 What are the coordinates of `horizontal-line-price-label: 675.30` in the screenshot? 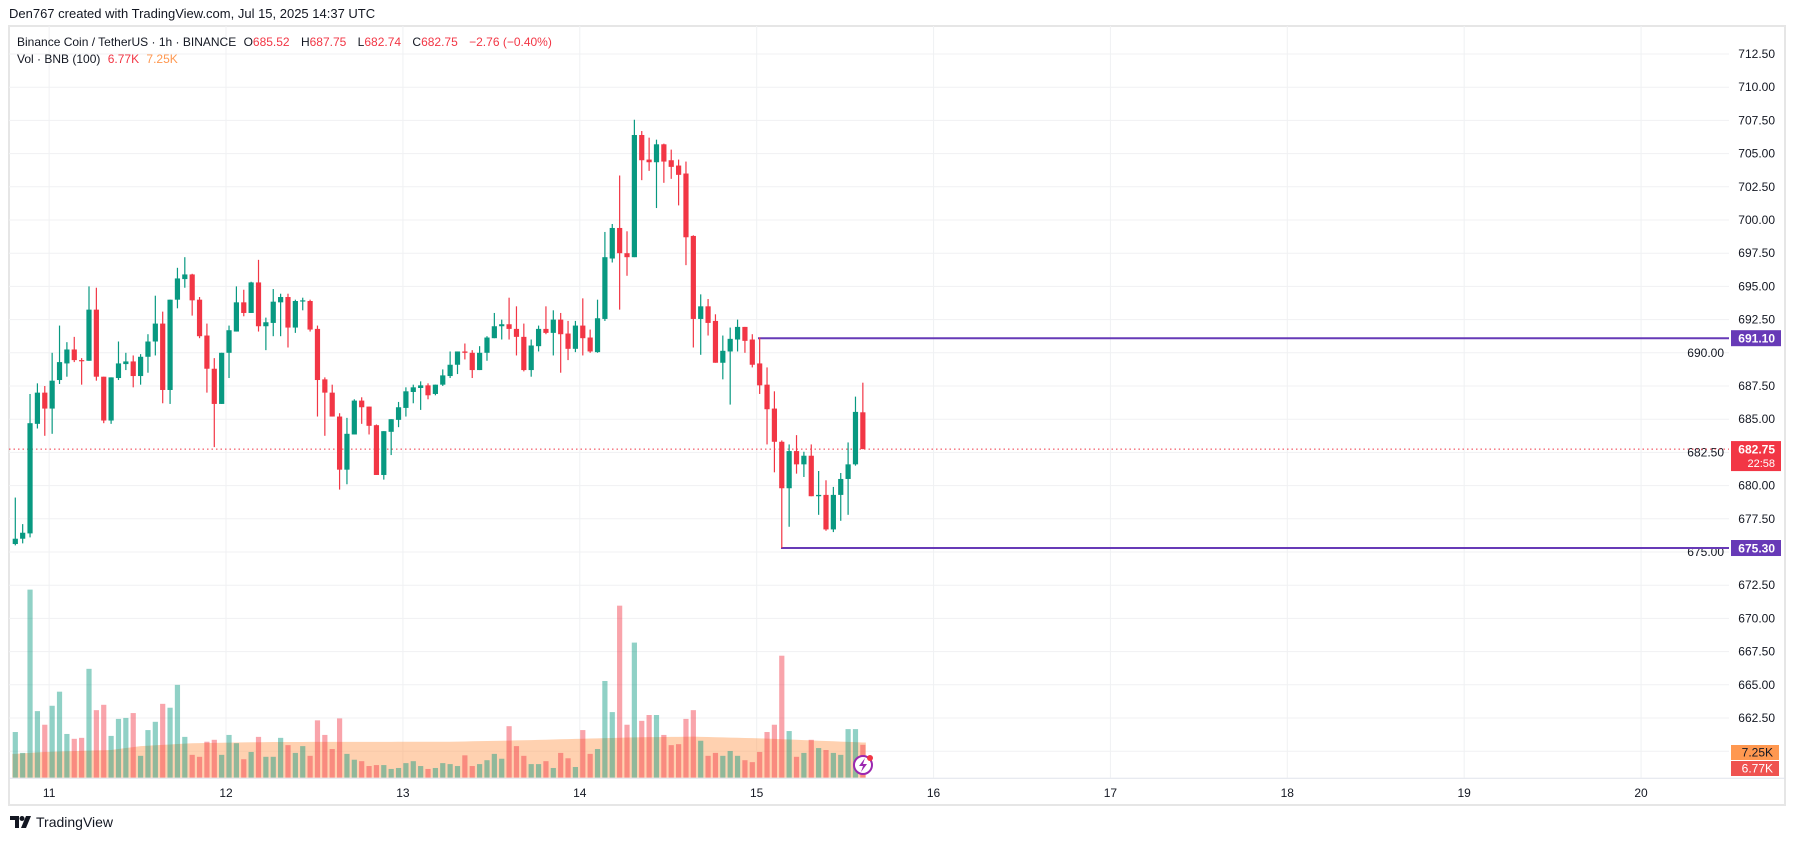 It's located at (1756, 549).